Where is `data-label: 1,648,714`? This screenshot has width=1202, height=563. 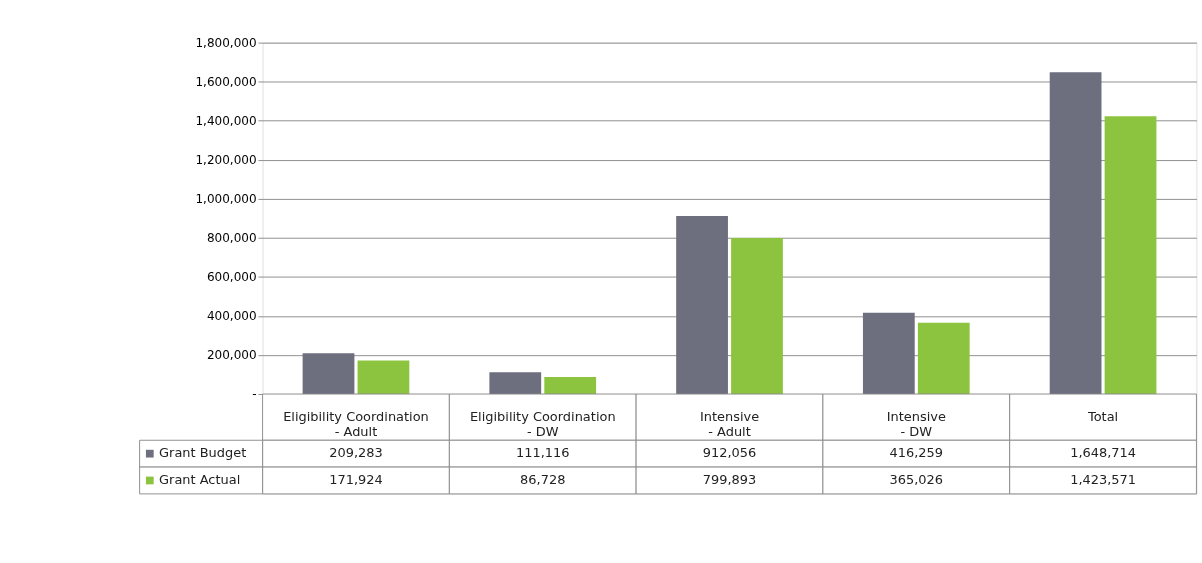 data-label: 1,648,714 is located at coordinates (1103, 453).